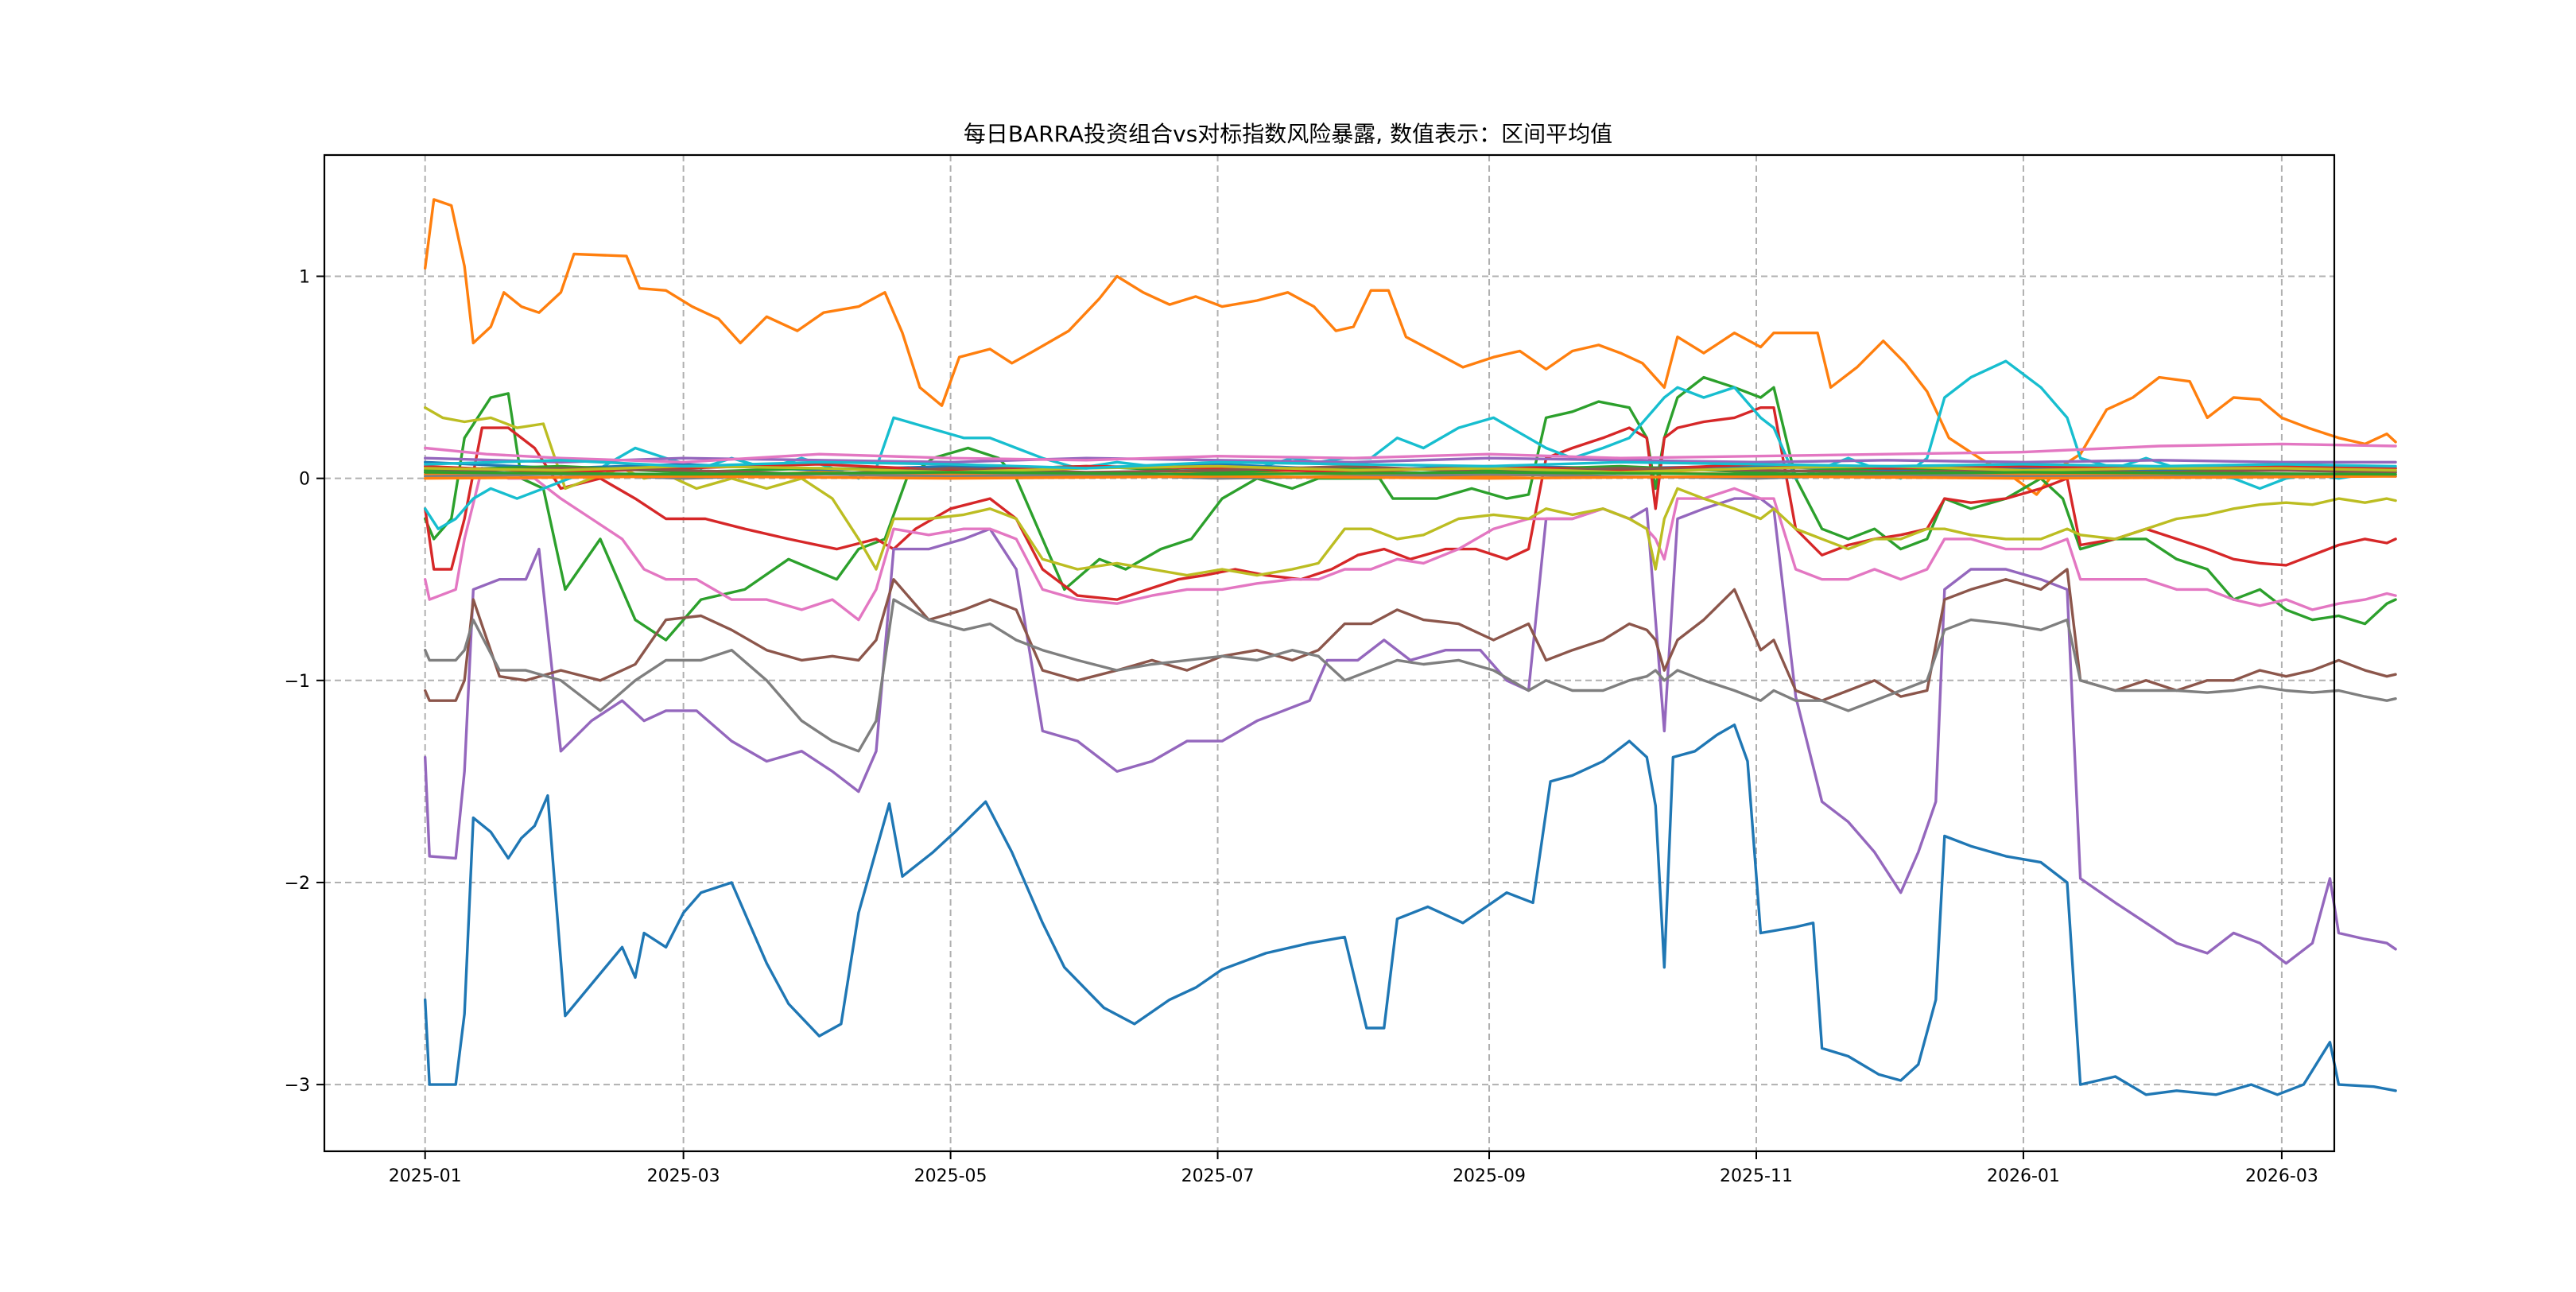  I want to click on x-tick-label: 2025-09, so click(1490, 1176).